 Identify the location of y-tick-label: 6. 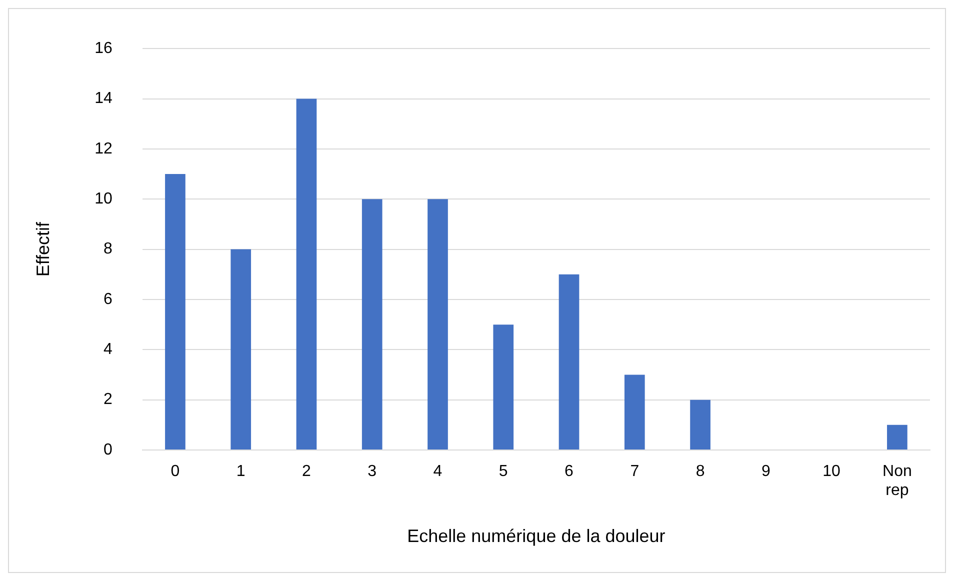
(107, 299).